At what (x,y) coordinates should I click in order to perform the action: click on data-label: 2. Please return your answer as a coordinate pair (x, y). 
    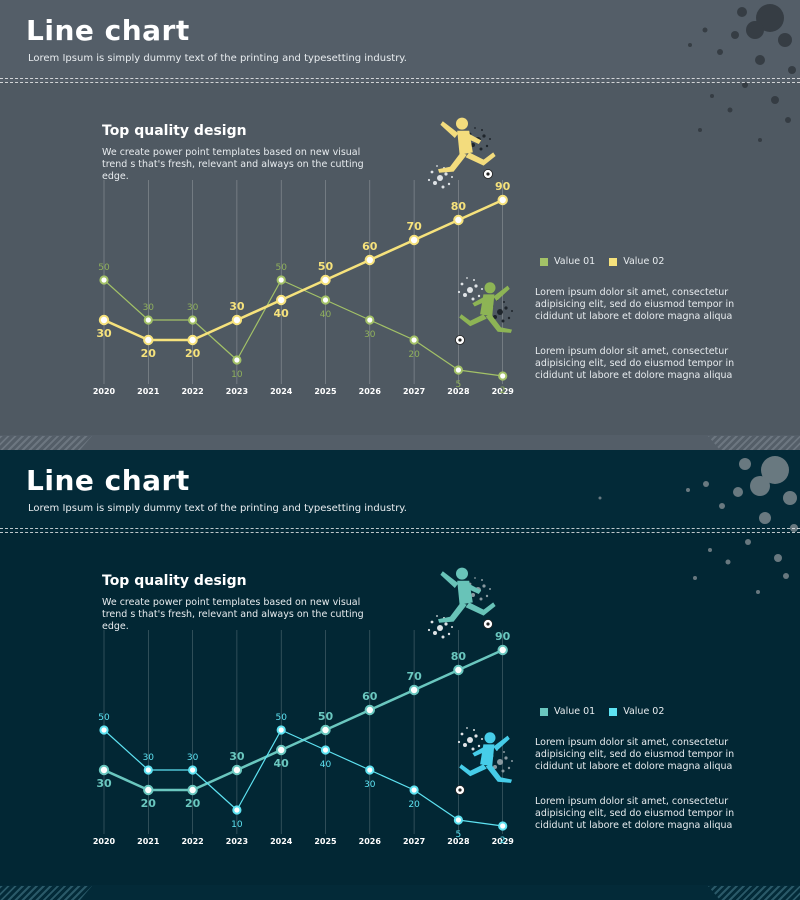
    Looking at the image, I should click on (503, 841).